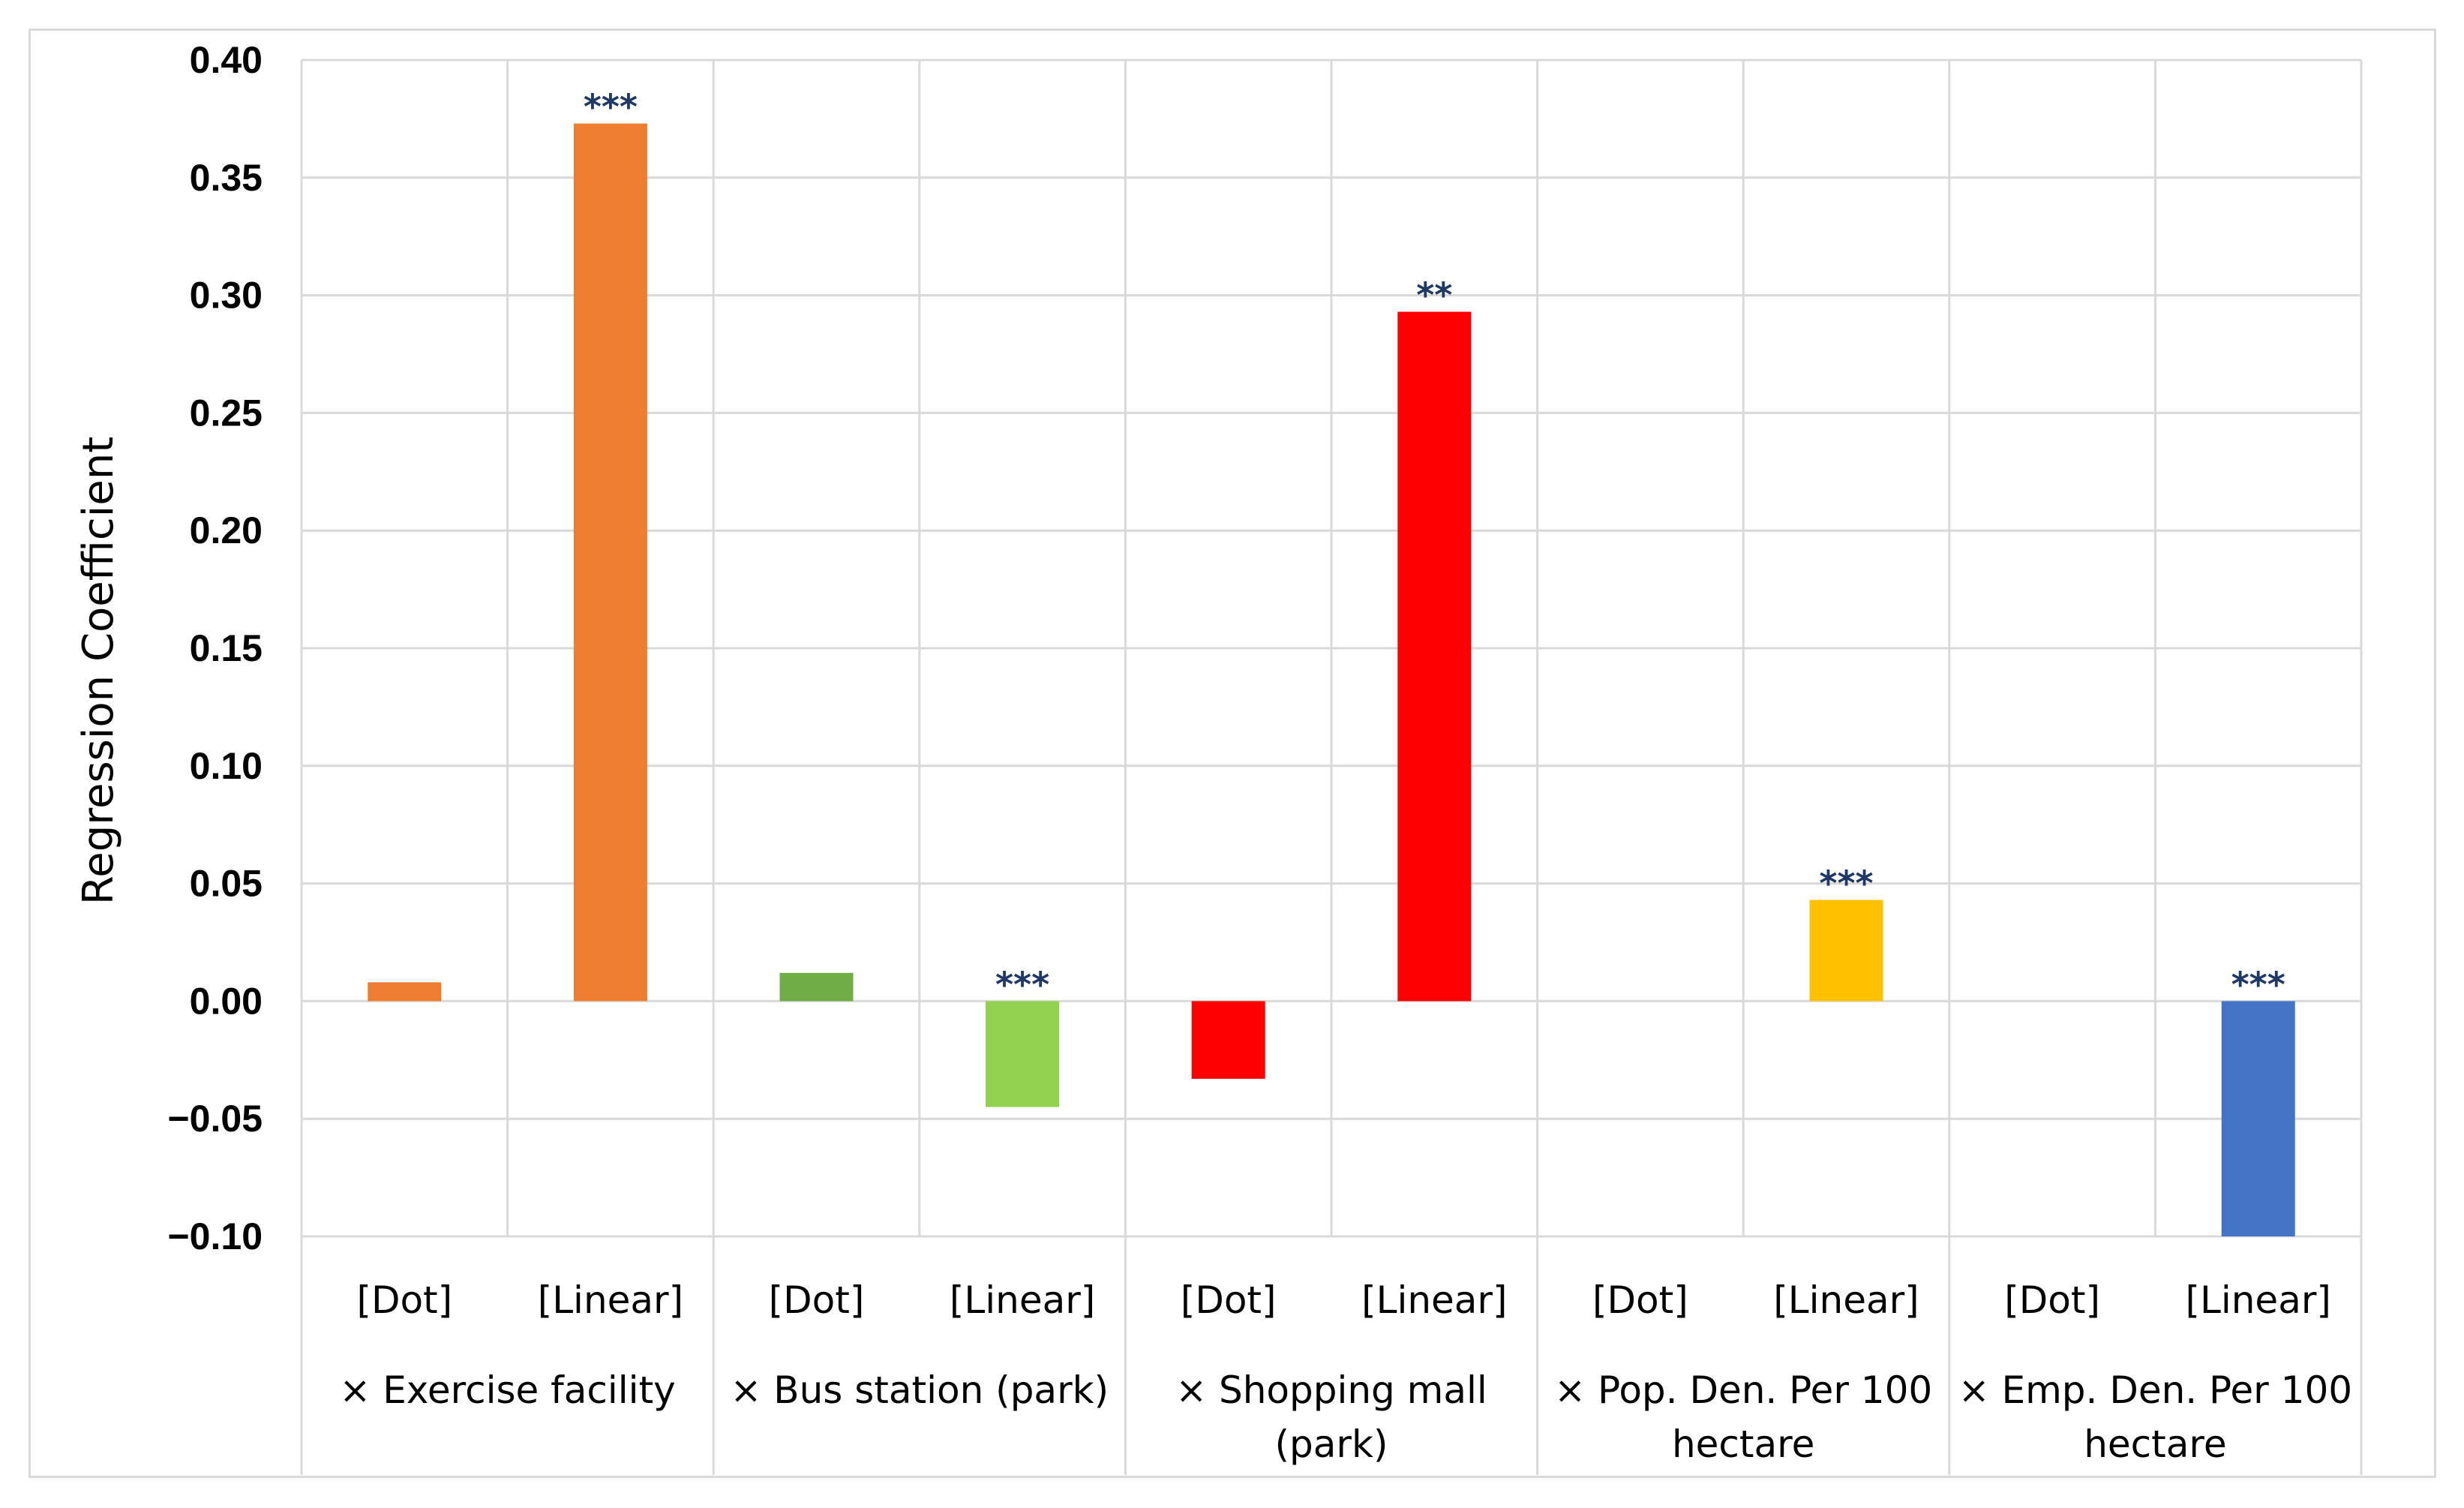 The image size is (2464, 1508). Describe the element at coordinates (226, 296) in the screenshot. I see `y-tick-label: 0.30` at that location.